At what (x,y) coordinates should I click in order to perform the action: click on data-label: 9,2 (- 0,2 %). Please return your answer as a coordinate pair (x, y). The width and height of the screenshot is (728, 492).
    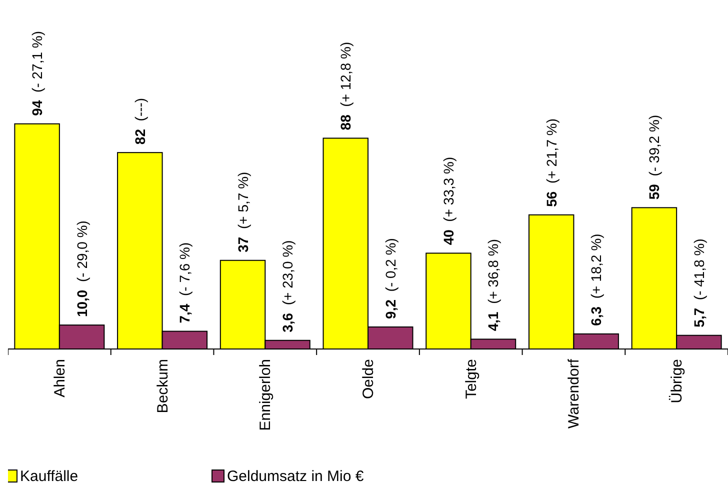
    Looking at the image, I should click on (390, 278).